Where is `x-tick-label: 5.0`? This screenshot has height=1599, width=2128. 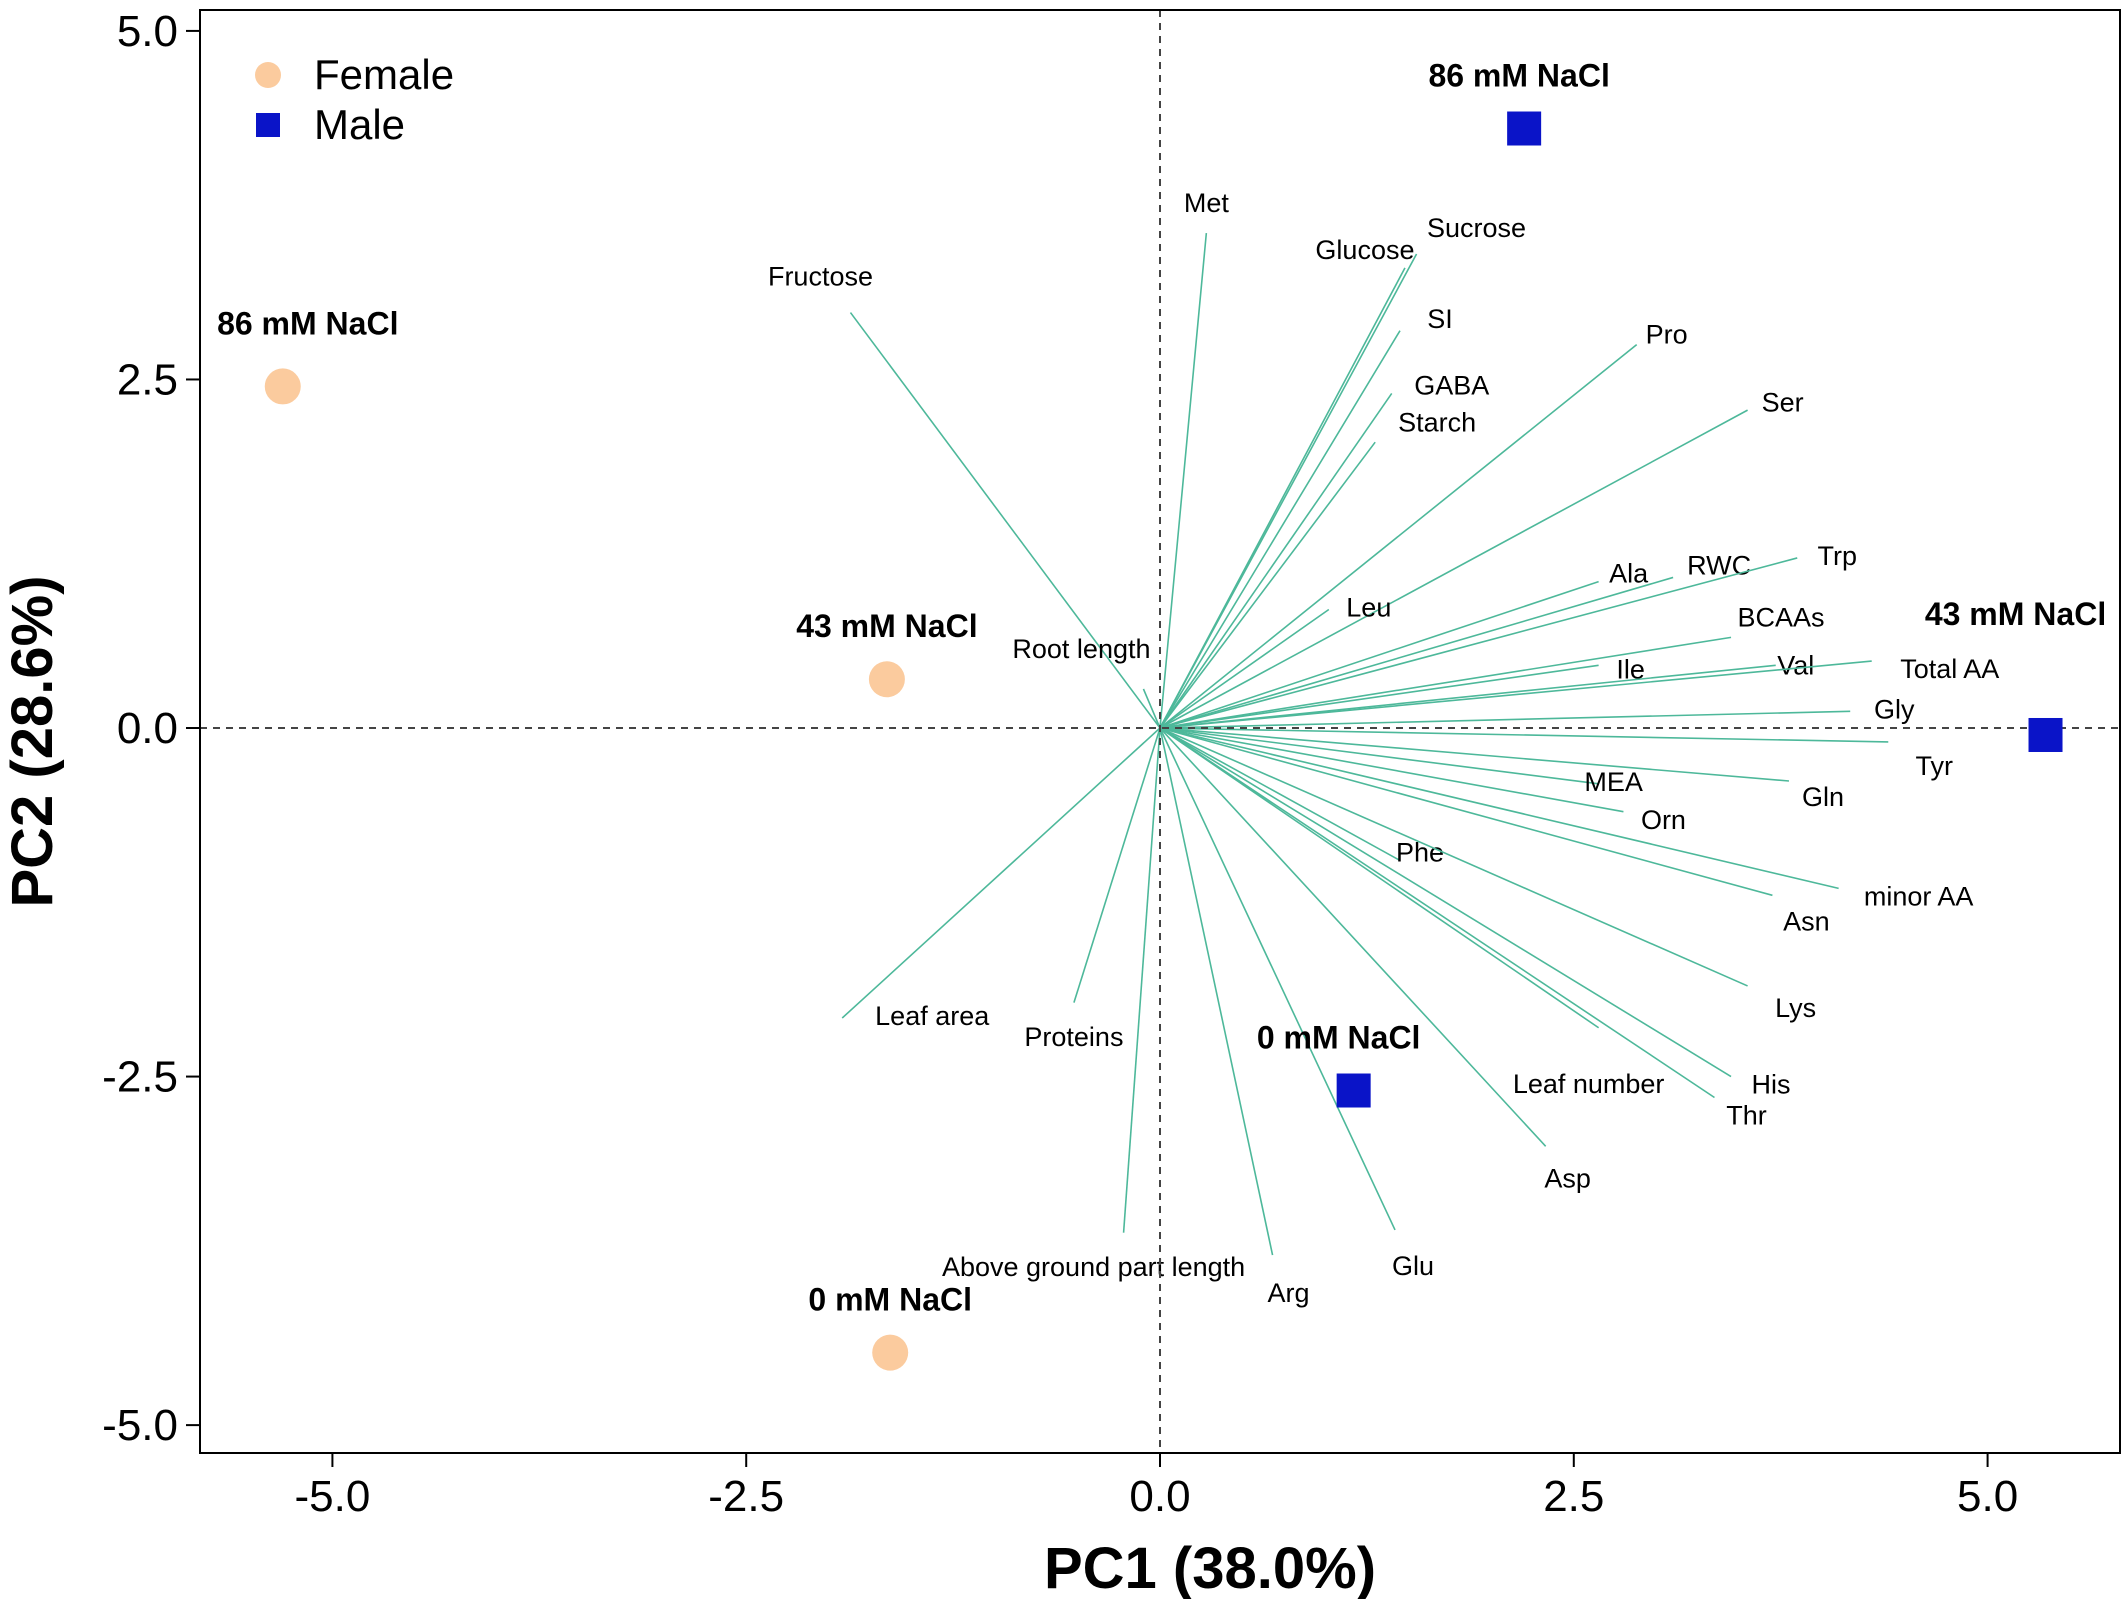
x-tick-label: 5.0 is located at coordinates (1987, 1496).